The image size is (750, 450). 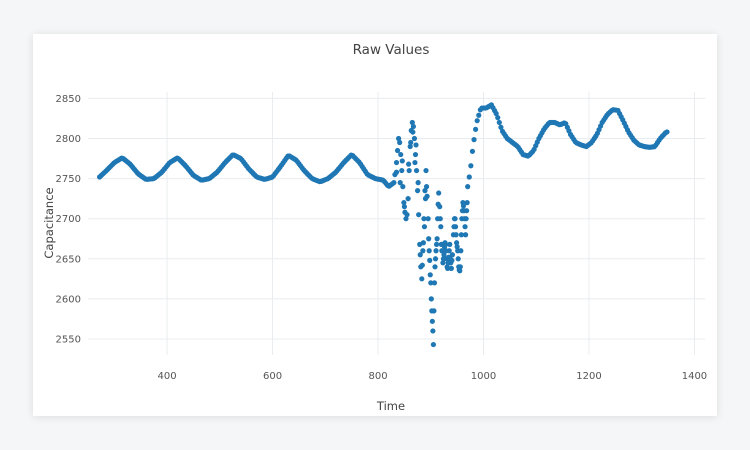 What do you see at coordinates (49, 222) in the screenshot?
I see `y-axis-label: Capacitance` at bounding box center [49, 222].